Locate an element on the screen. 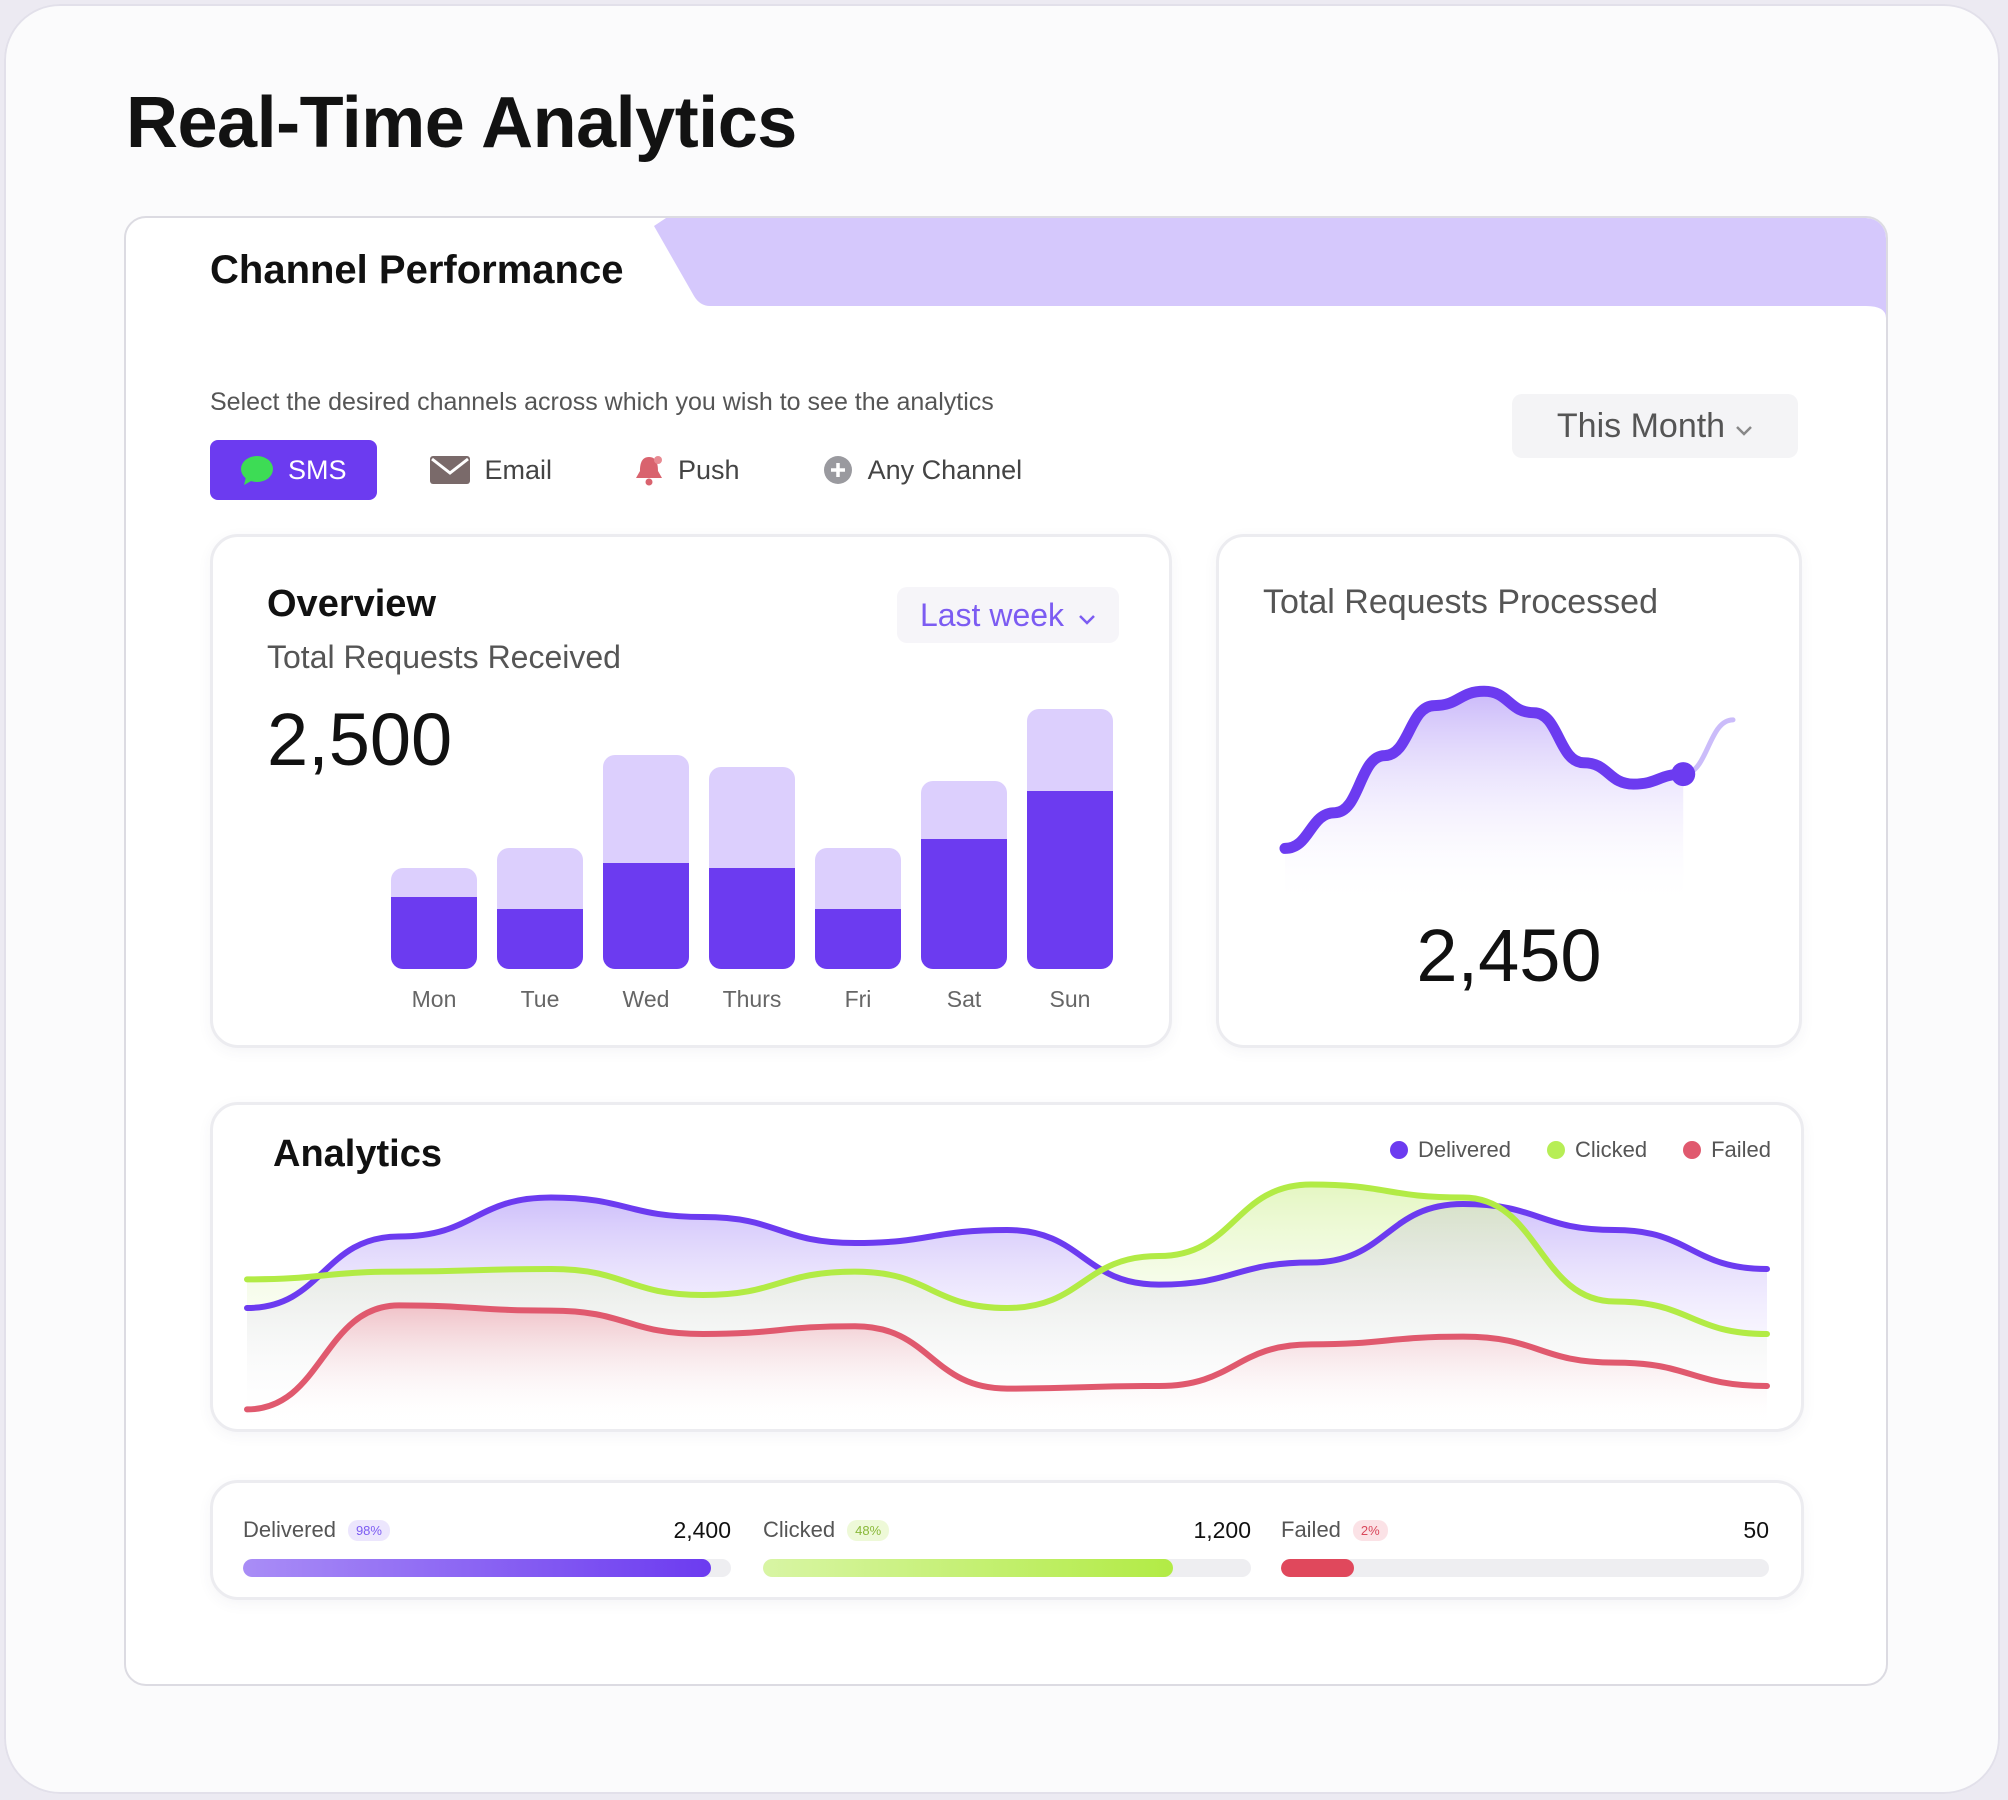 This screenshot has width=2008, height=1800. channel-any-label: Any Channel is located at coordinates (945, 469).